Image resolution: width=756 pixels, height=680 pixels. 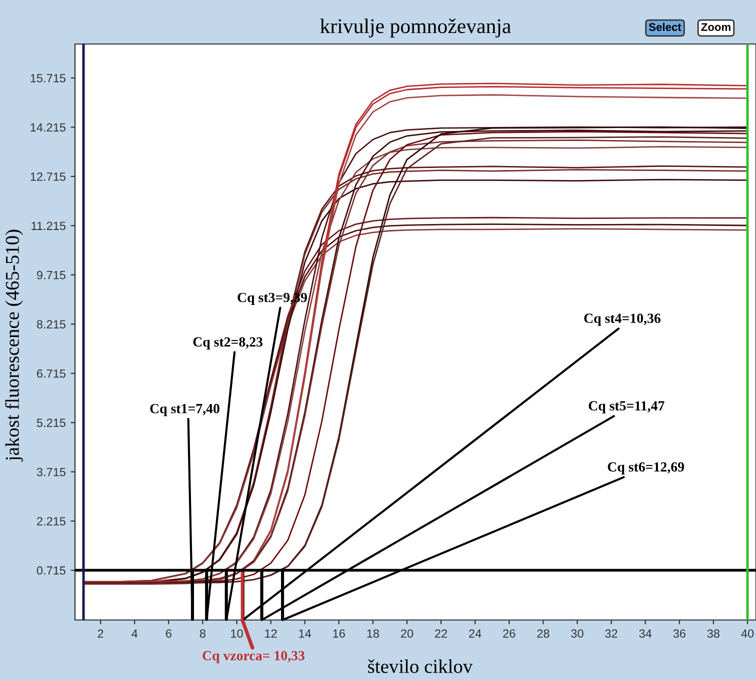 I want to click on x-tick-label: 18, so click(x=373, y=633).